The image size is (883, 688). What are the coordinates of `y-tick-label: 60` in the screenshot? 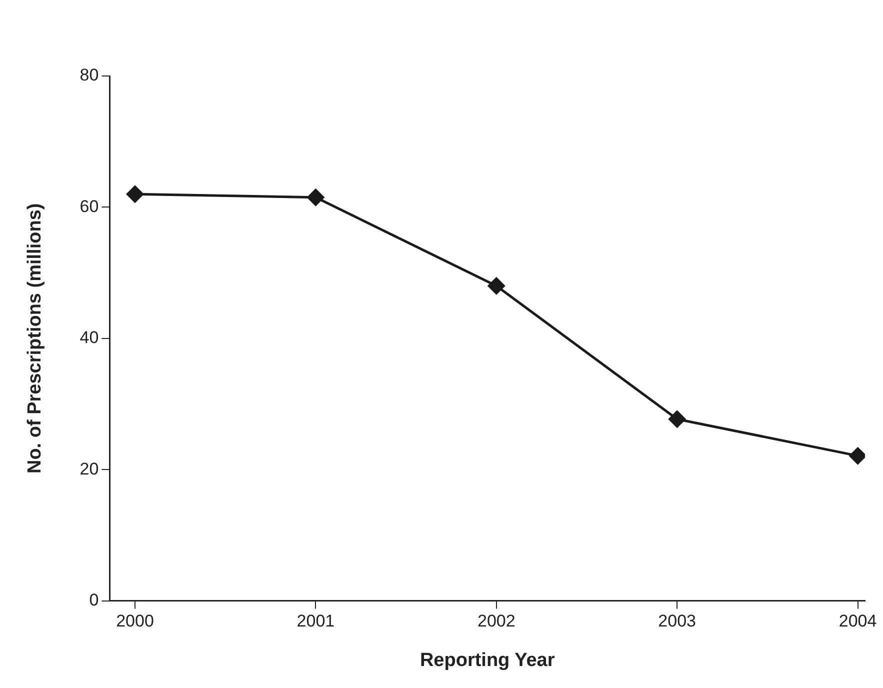 It's located at (89, 206).